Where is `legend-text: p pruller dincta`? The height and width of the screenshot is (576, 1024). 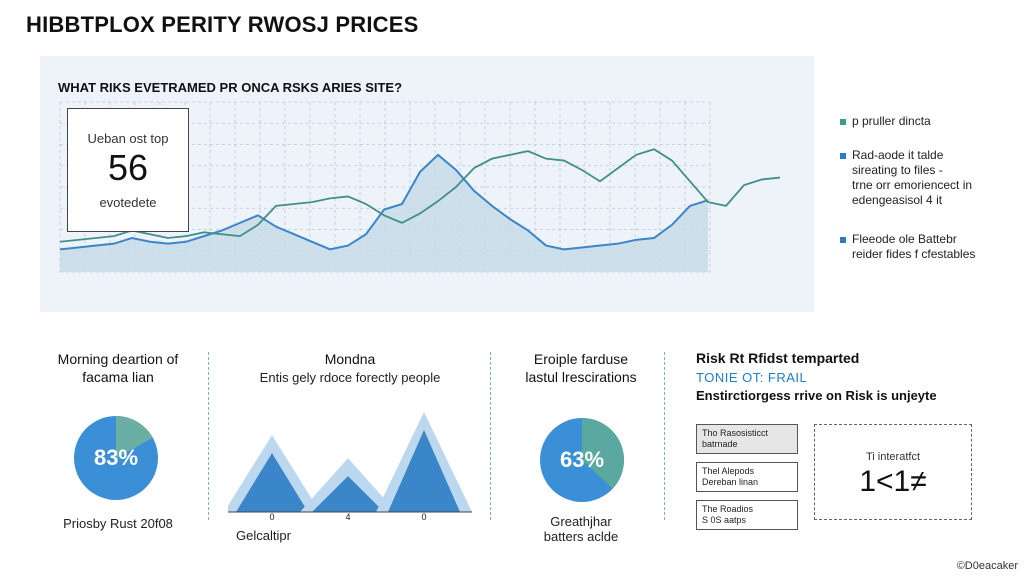
legend-text: p pruller dincta is located at coordinates (891, 121).